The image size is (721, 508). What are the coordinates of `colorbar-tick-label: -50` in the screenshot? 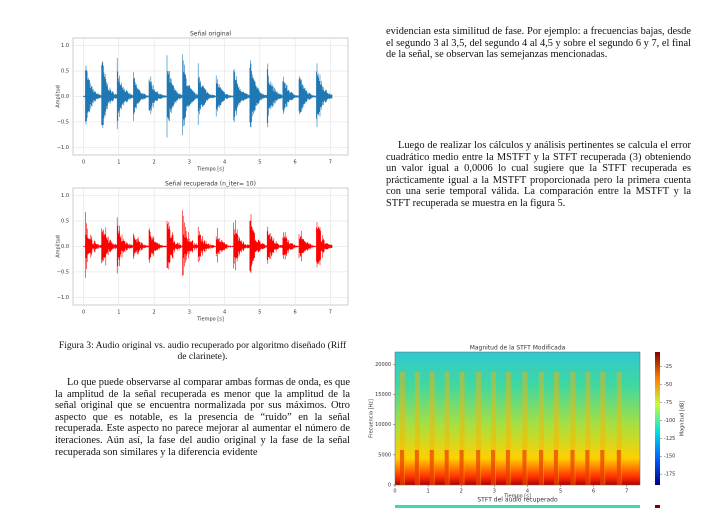 It's located at (668, 385).